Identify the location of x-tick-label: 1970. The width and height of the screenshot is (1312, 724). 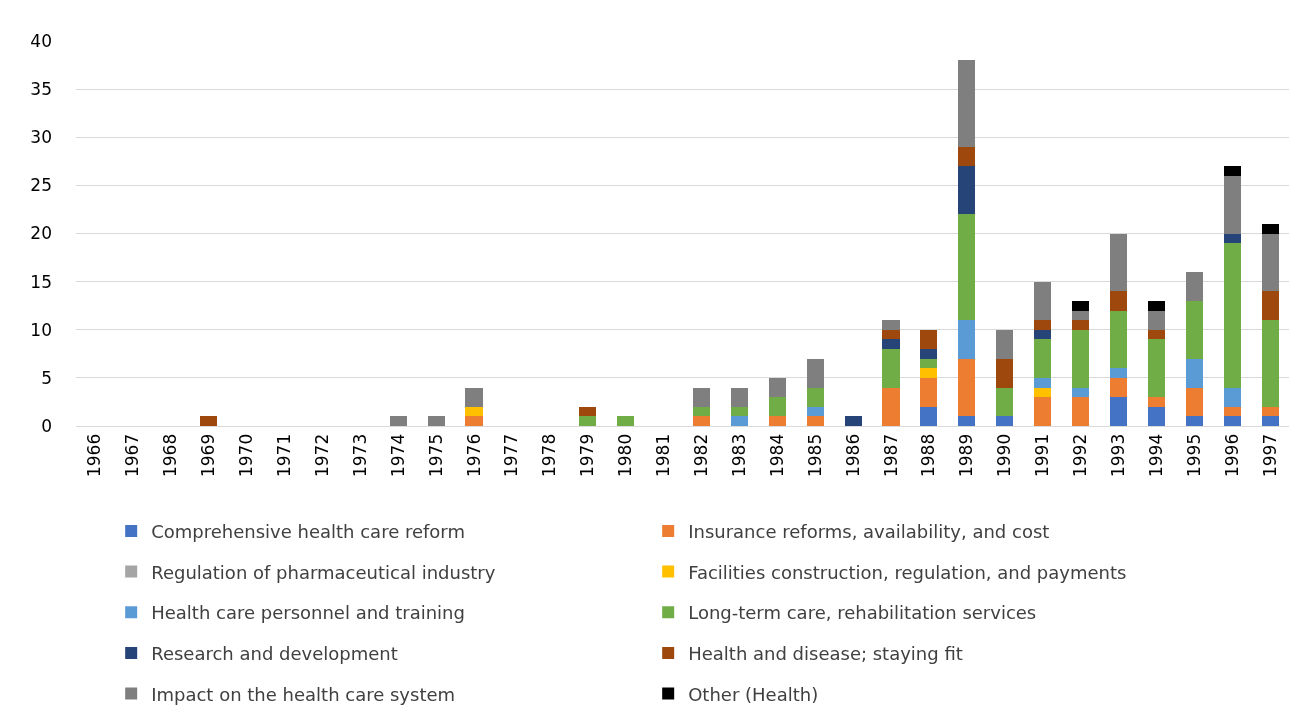
(246, 455).